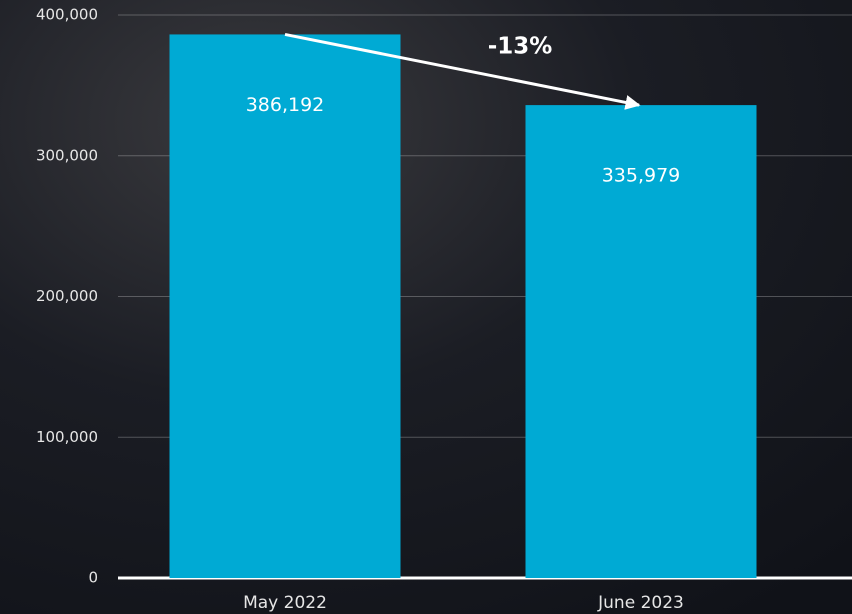  What do you see at coordinates (640, 603) in the screenshot?
I see `x-tick-label: June 2023` at bounding box center [640, 603].